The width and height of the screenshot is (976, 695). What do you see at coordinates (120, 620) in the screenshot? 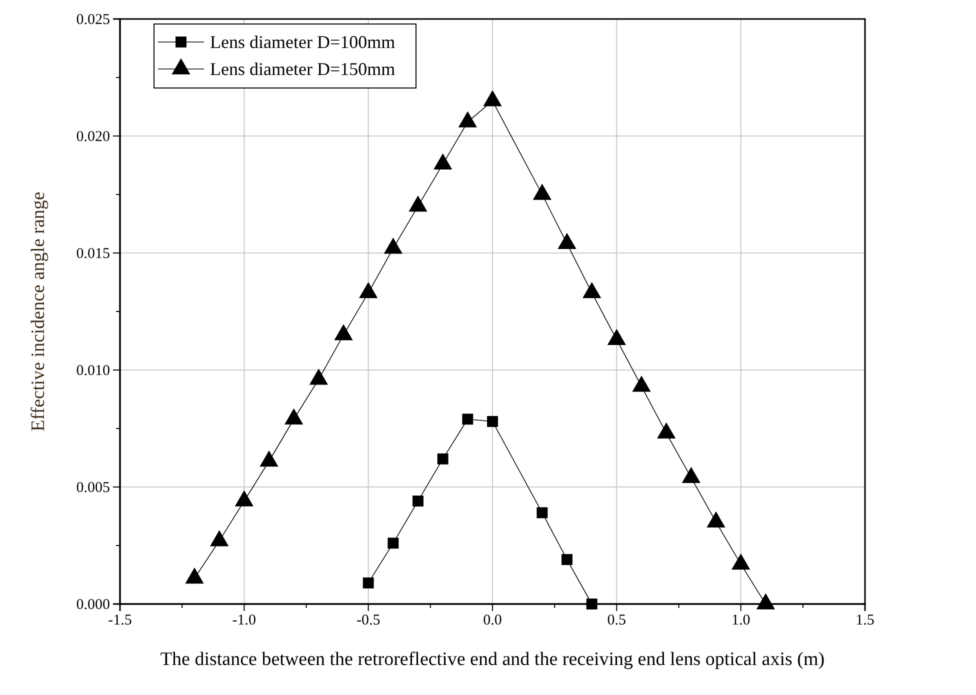
I see `x-tick-label: -1.5` at bounding box center [120, 620].